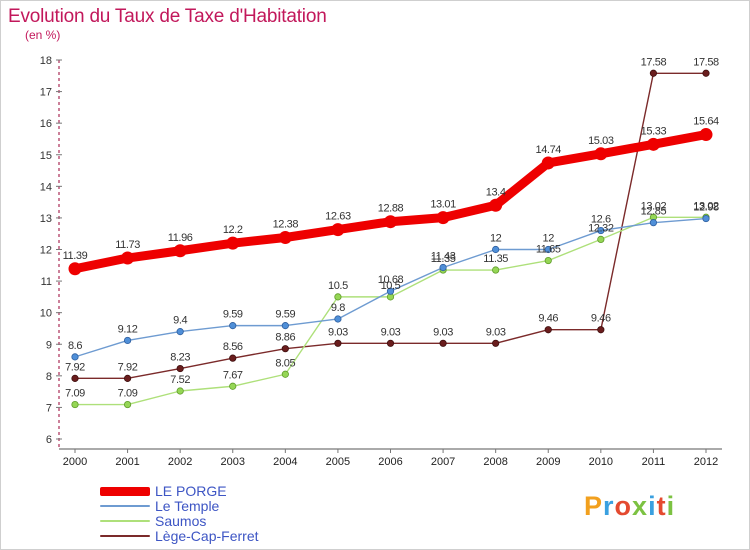  Describe the element at coordinates (706, 122) in the screenshot. I see `data-label-le-porge: 15.64` at that location.